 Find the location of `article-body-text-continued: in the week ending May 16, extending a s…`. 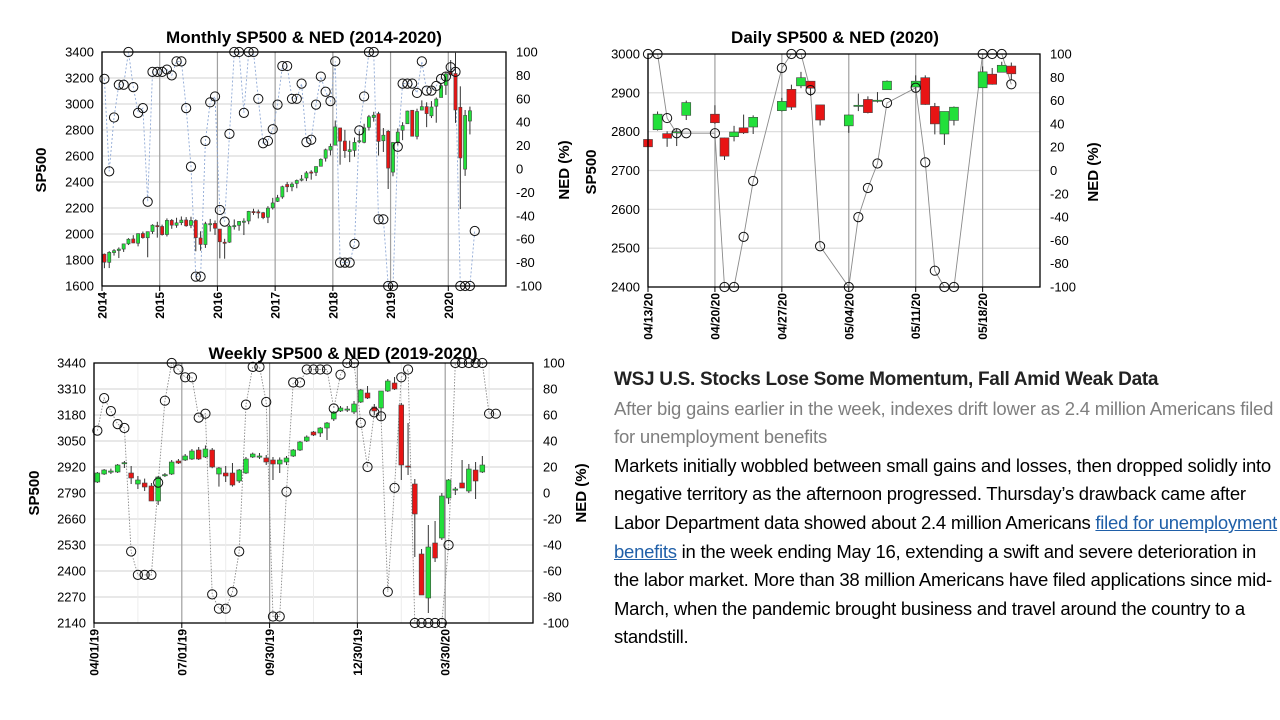

article-body-text-continued: in the week ending May 16, extending a s… is located at coordinates (943, 594).